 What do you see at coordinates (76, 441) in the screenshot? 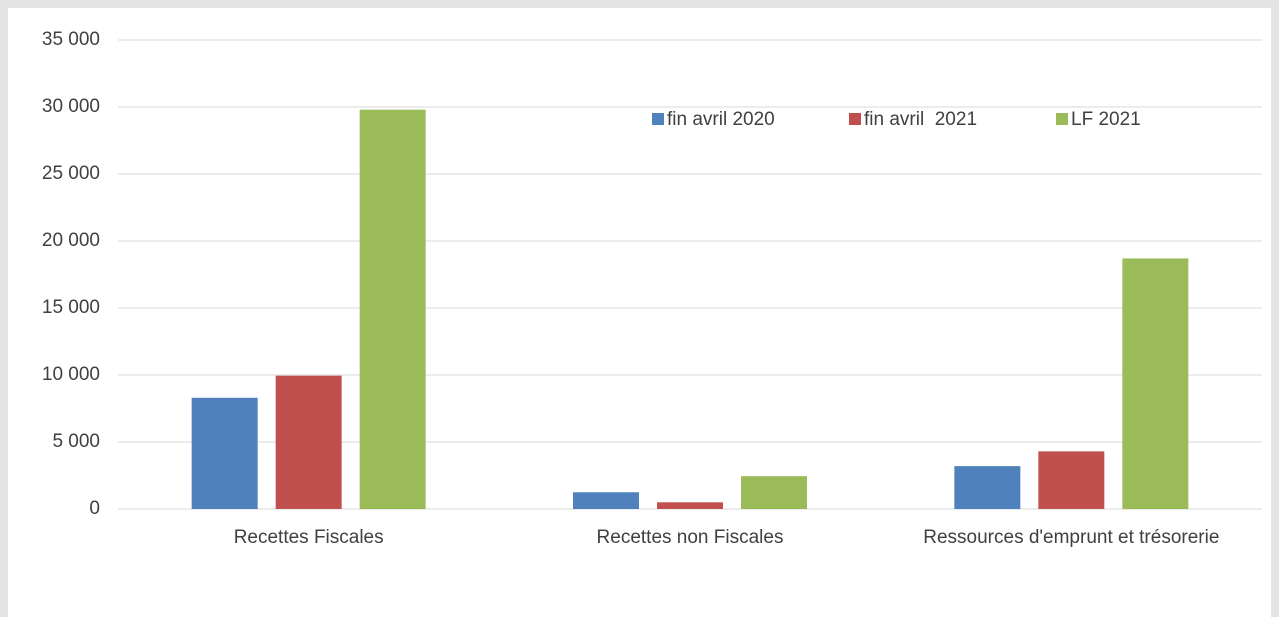
I see `y-tick-label: 5 000` at bounding box center [76, 441].